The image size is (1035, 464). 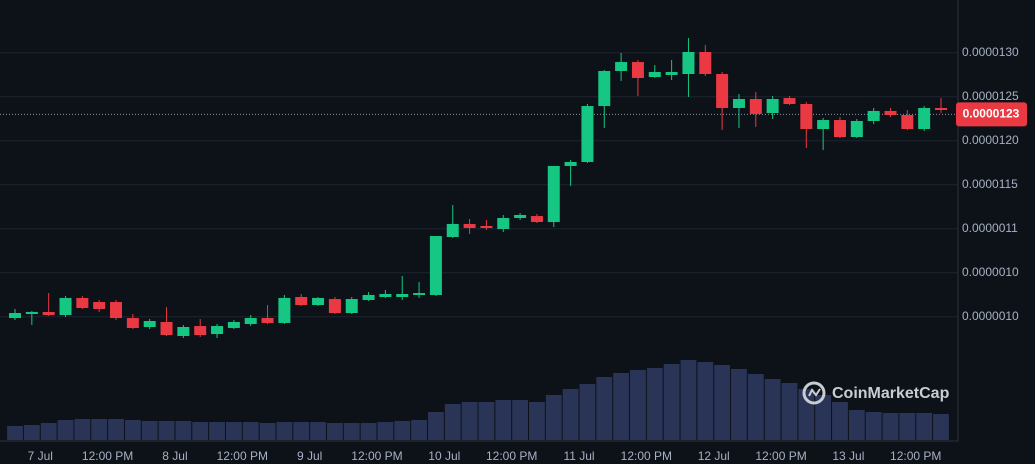 I want to click on x-tick-label: 9 Jul, so click(x=309, y=456).